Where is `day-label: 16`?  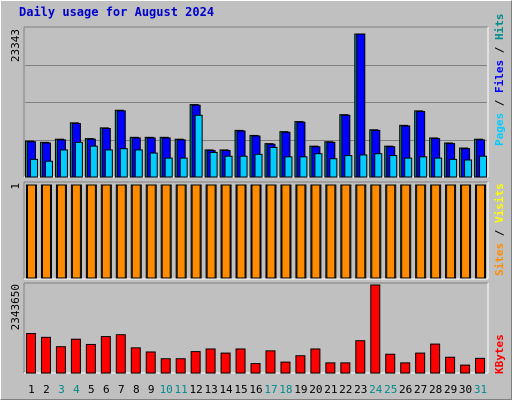
day-label: 16 is located at coordinates (255, 389).